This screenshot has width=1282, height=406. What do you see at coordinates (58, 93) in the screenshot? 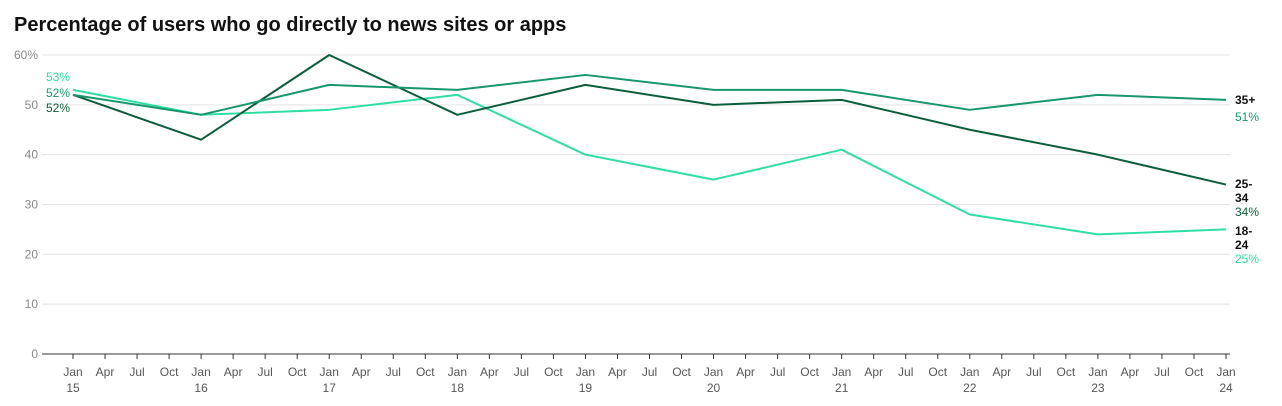
I see `start-label-35+: 52%` at bounding box center [58, 93].